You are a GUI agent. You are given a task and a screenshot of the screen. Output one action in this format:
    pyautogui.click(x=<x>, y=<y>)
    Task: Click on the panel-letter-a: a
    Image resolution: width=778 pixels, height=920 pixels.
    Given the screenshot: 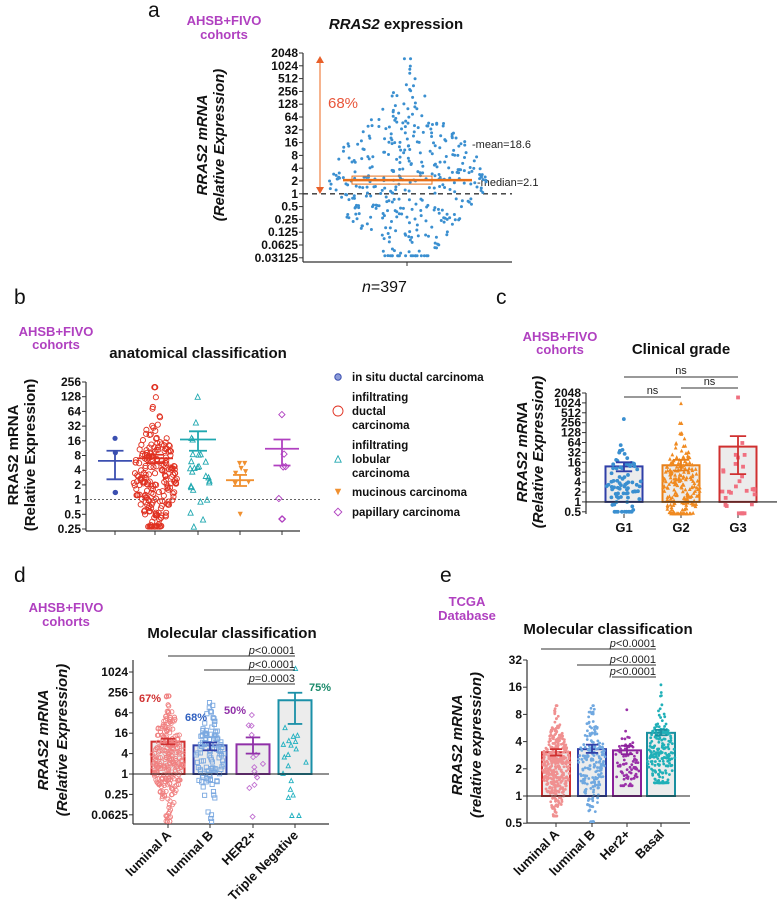 What is the action you would take?
    pyautogui.click(x=154, y=11)
    